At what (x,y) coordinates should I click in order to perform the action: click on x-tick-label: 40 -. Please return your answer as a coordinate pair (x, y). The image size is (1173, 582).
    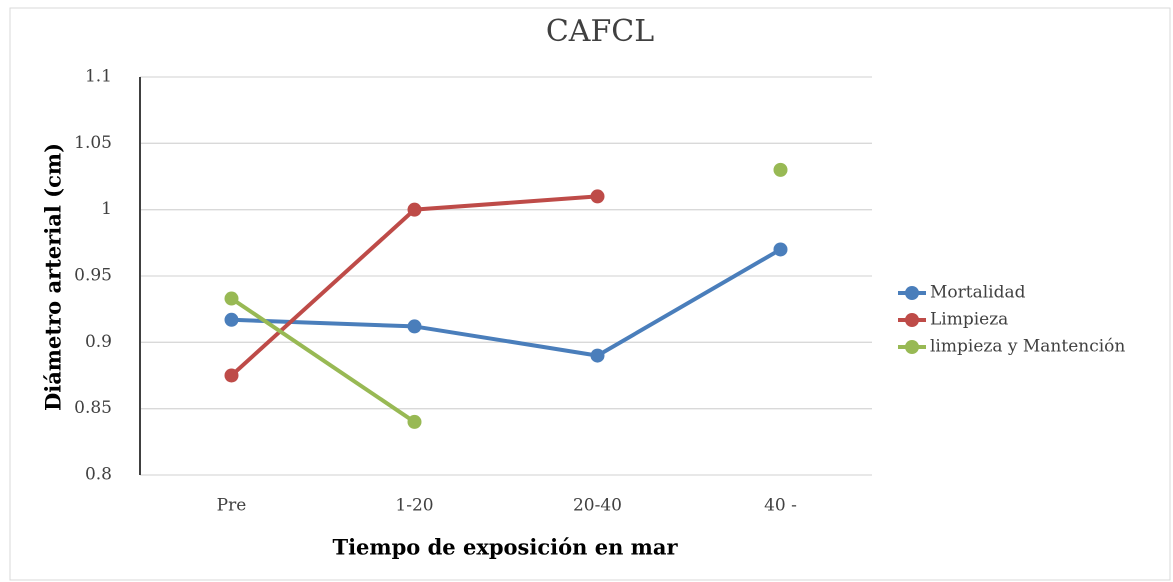
    Looking at the image, I should click on (780, 506).